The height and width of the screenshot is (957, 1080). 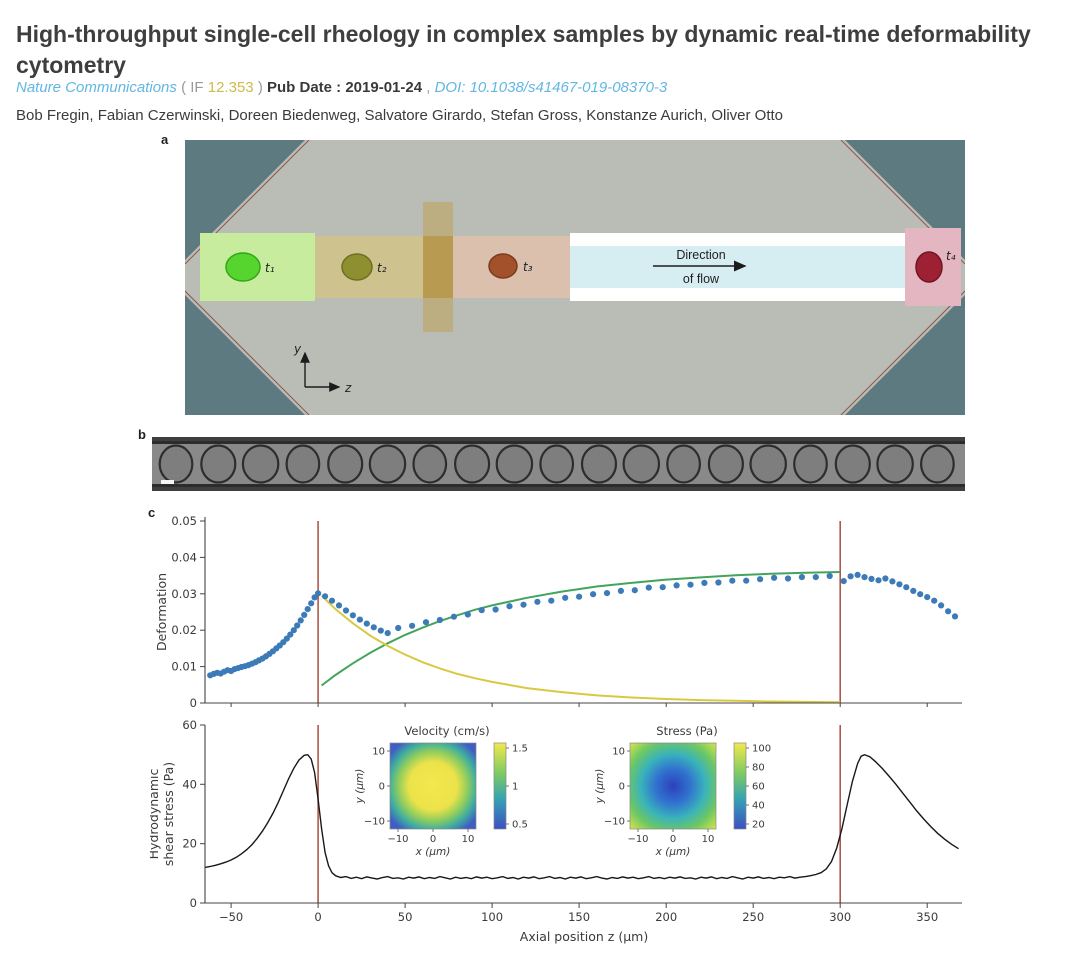 What do you see at coordinates (584, 936) in the screenshot?
I see `x-axis-label: Axial position z (µm)` at bounding box center [584, 936].